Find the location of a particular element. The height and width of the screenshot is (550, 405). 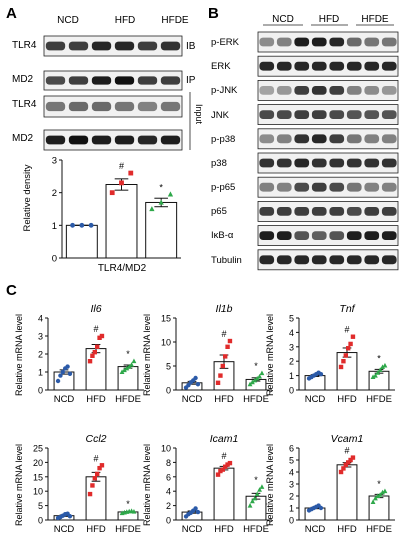

ib-label: IB is located at coordinates (191, 46).